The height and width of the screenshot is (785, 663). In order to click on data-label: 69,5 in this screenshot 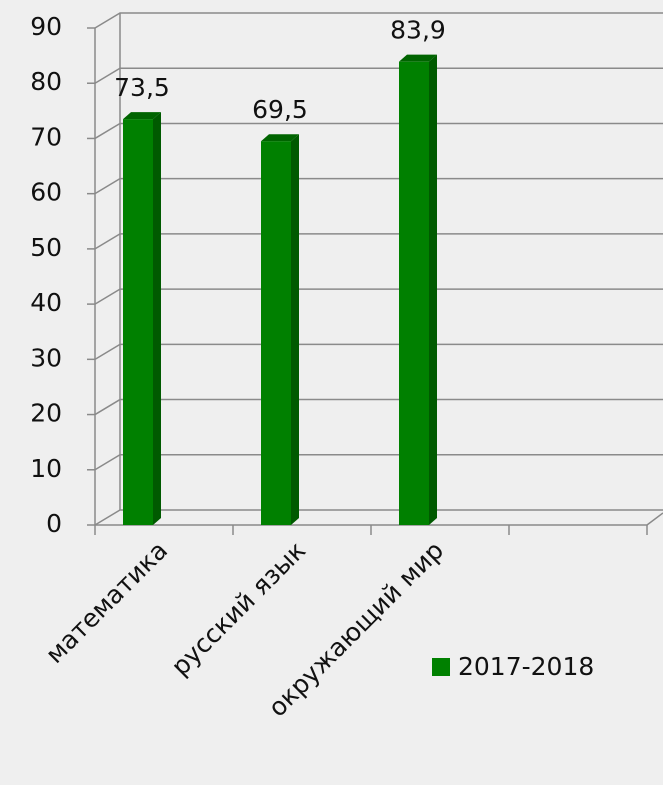, I will do `click(280, 109)`.